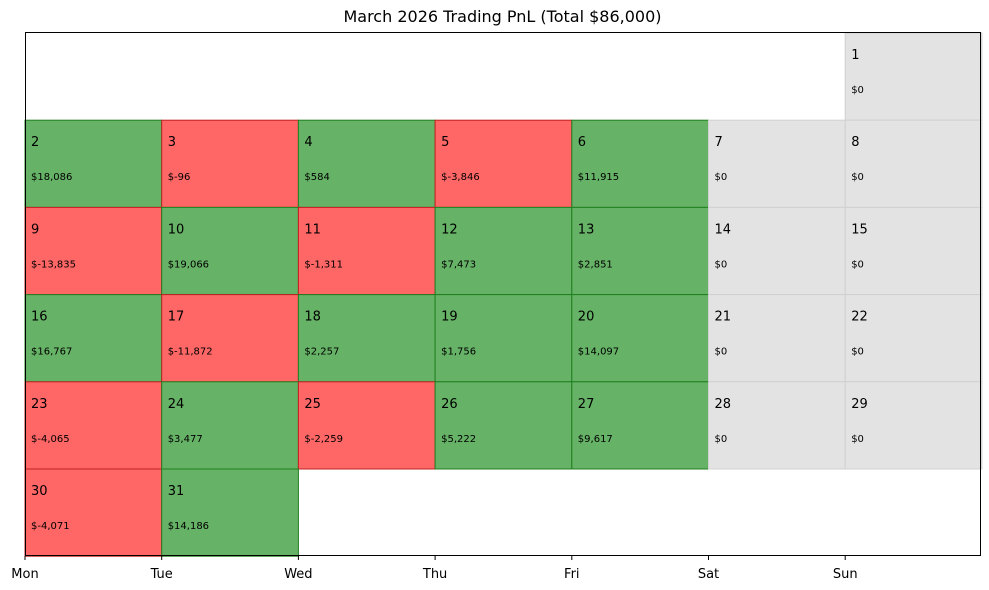 Image resolution: width=989 pixels, height=590 pixels. Describe the element at coordinates (185, 439) in the screenshot. I see `pnl-label: $3,477` at that location.